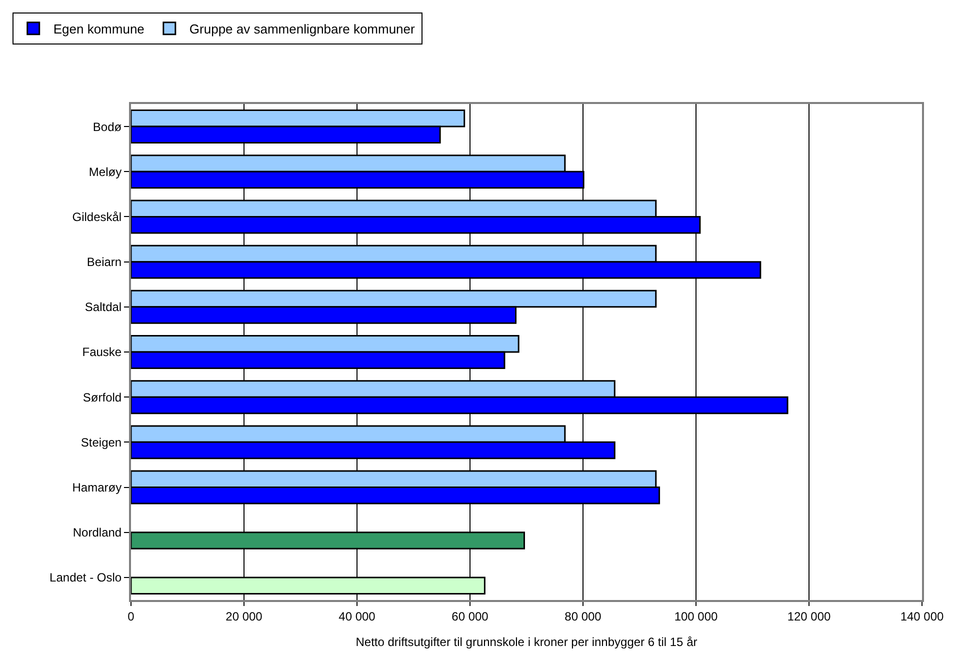 This screenshot has height=668, width=958. What do you see at coordinates (244, 616) in the screenshot?
I see `x-tick-label: 20 000` at bounding box center [244, 616].